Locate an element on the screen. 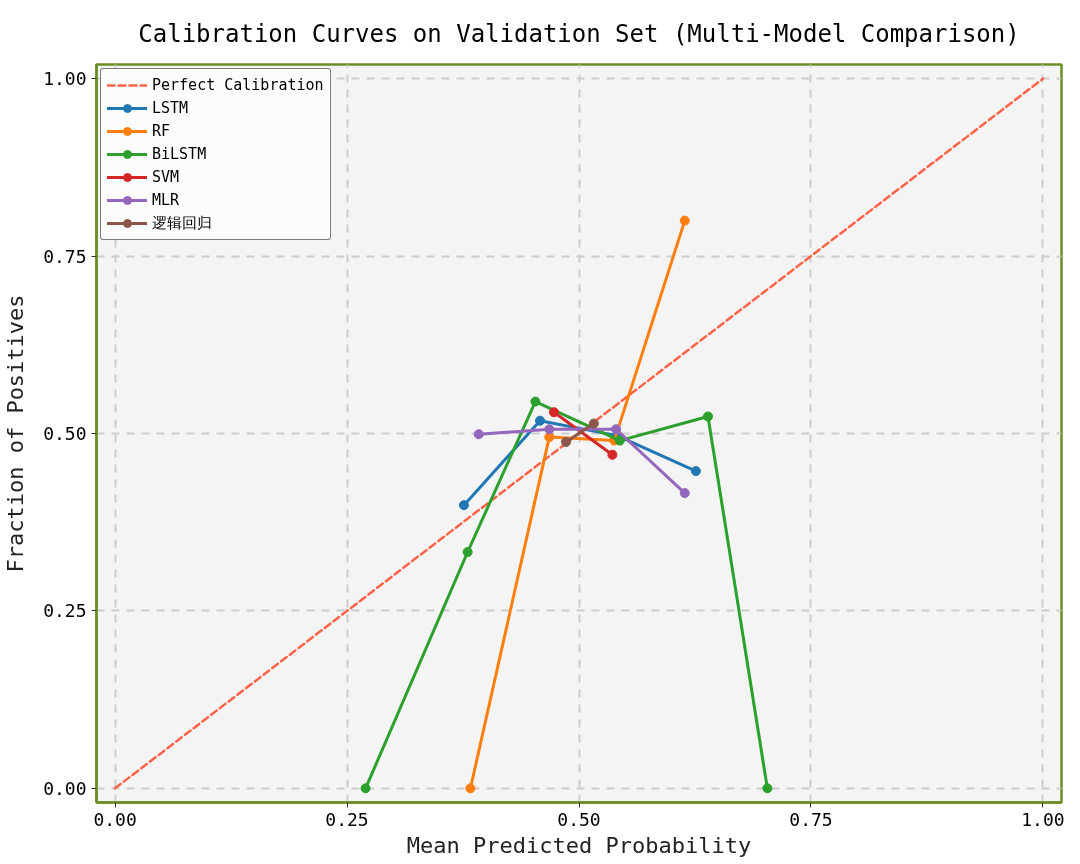 The height and width of the screenshot is (864, 1080). legend-label: LSTM is located at coordinates (170, 108).